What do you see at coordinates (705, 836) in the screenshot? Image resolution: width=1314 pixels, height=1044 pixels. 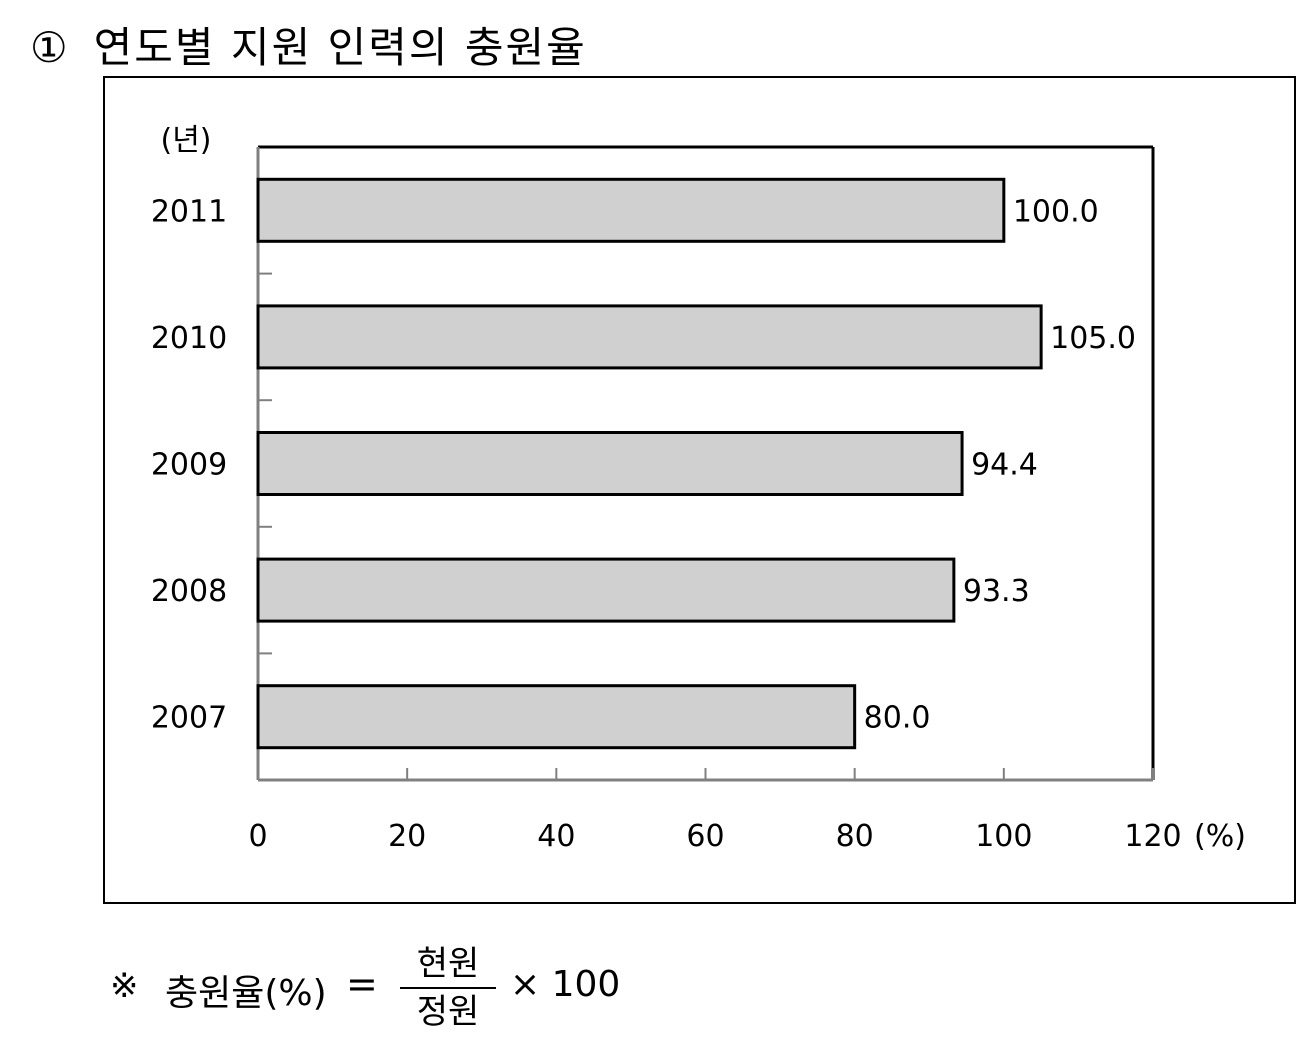 I see `x-tick-label: 60` at bounding box center [705, 836].